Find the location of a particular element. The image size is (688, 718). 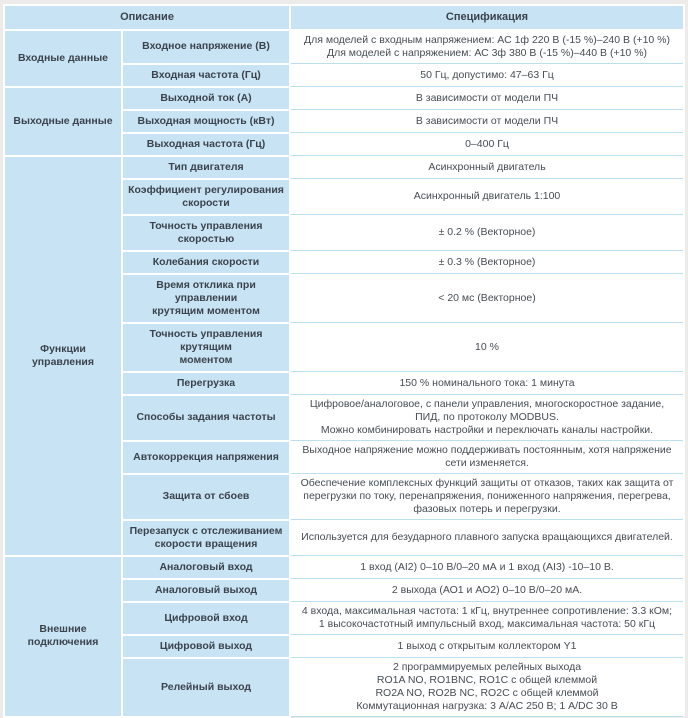

specification-line: 2 программируемых релейных выхода is located at coordinates (487, 667).